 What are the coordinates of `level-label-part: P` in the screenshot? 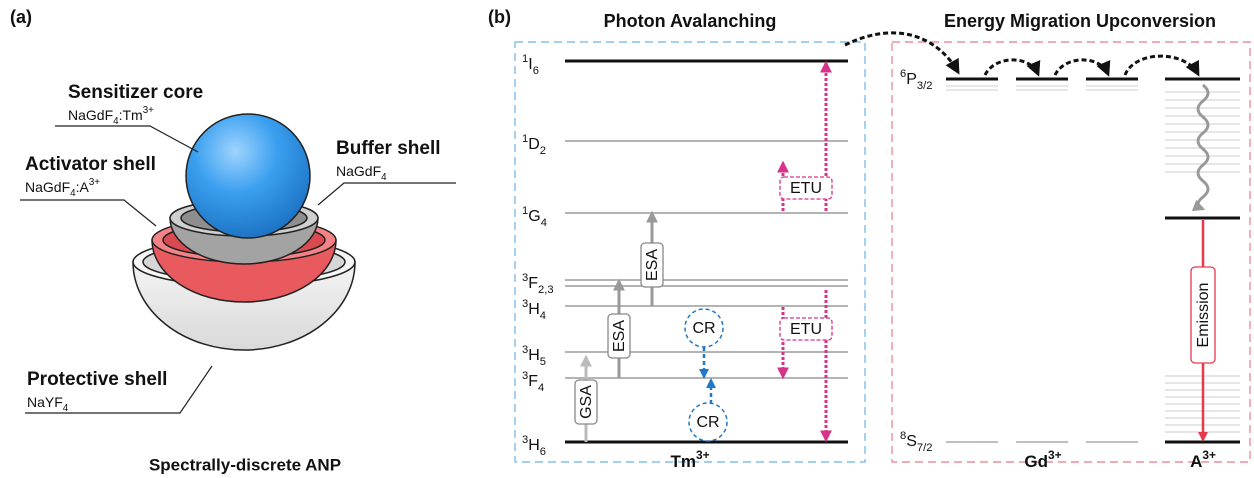 It's located at (911, 79).